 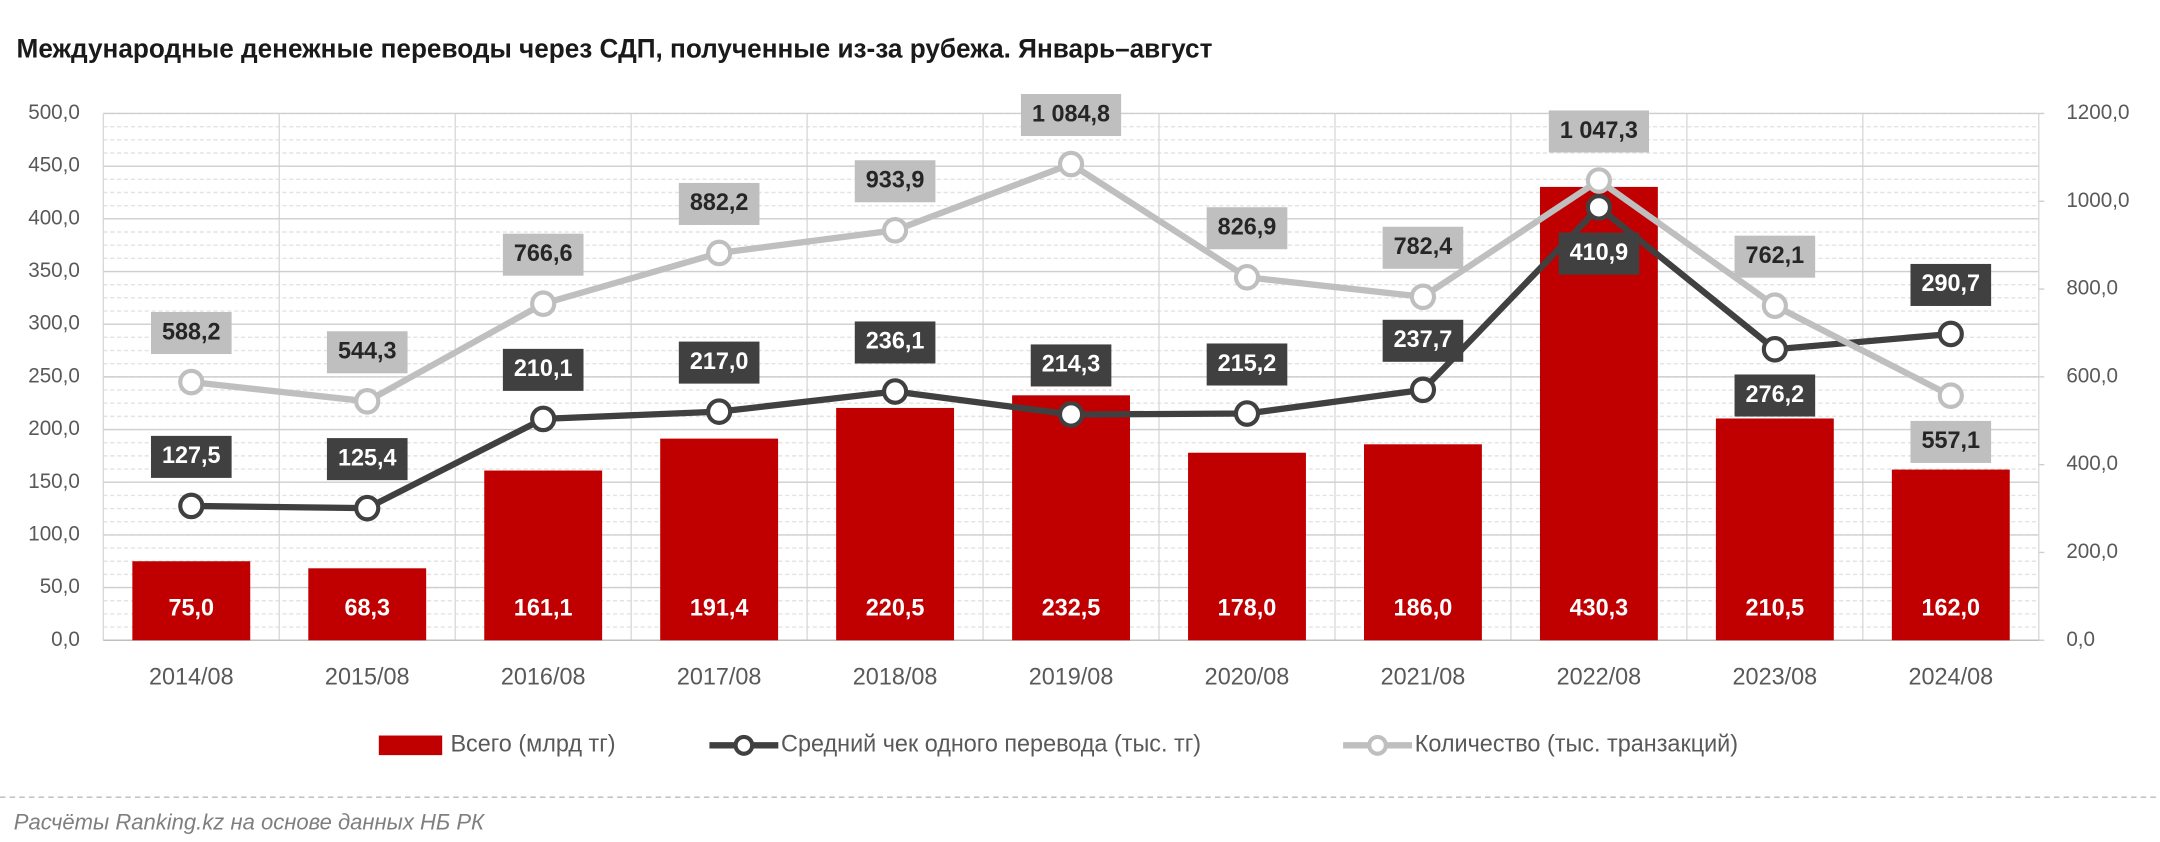 I want to click on data-label: 588,2, so click(x=191, y=332).